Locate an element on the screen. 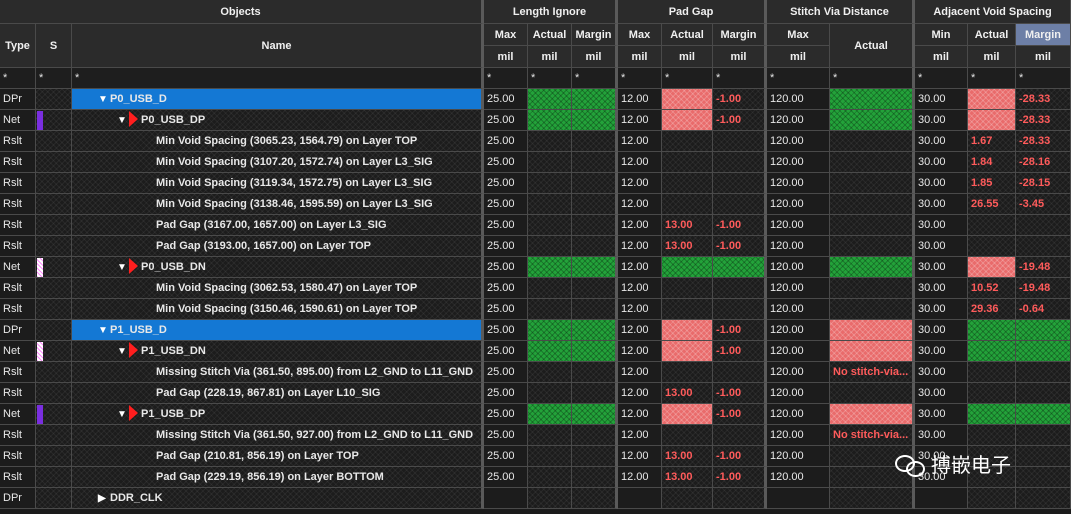 The image size is (1071, 514). filter-s: * is located at coordinates (54, 78).